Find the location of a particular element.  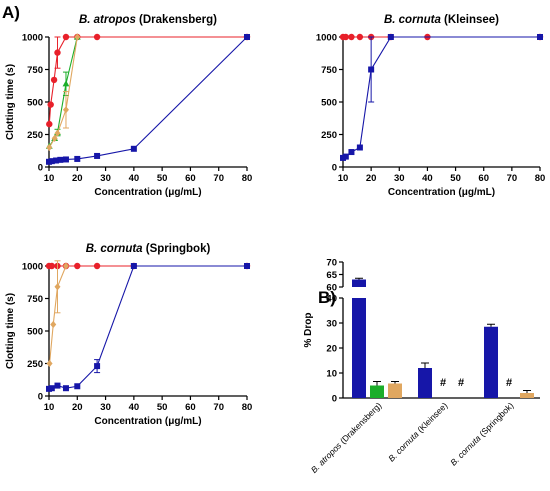

y-tick-label: 60 is located at coordinates (331, 287).